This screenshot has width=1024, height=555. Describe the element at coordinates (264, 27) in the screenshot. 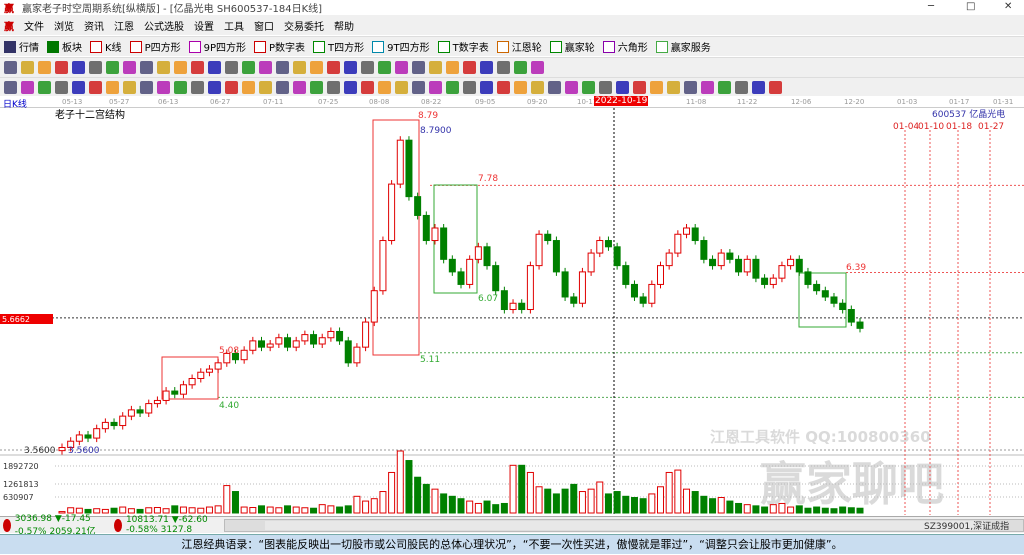

I see `menu-item-7: 窗口` at that location.